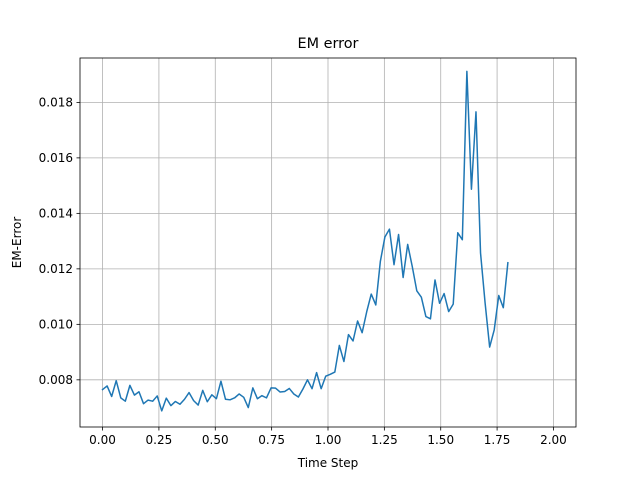 This screenshot has height=480, width=640. Describe the element at coordinates (440, 440) in the screenshot. I see `x-tick-label: 1.50` at that location.